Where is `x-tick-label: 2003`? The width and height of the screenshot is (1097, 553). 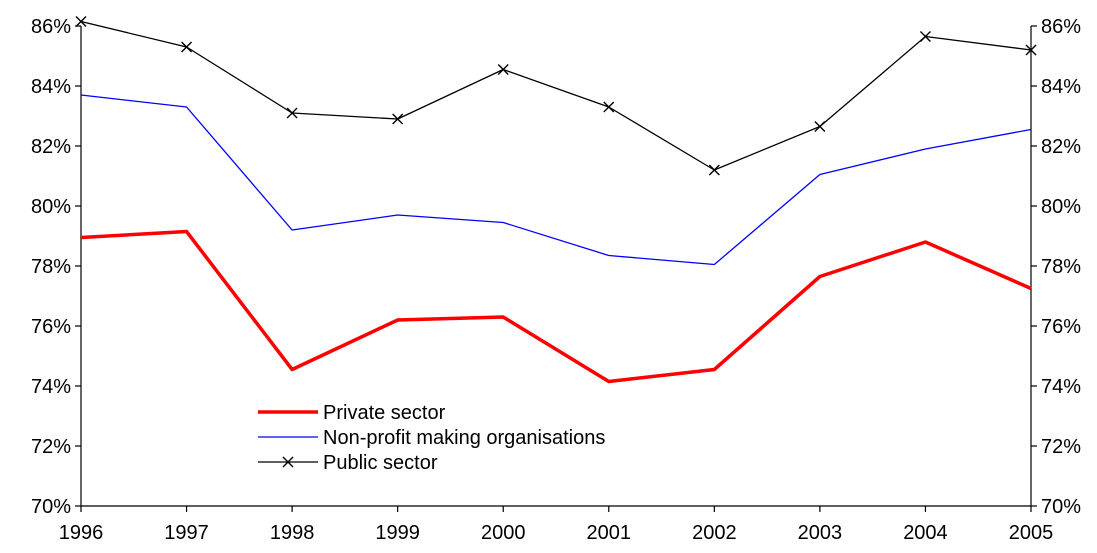 x-tick-label: 2003 is located at coordinates (820, 533).